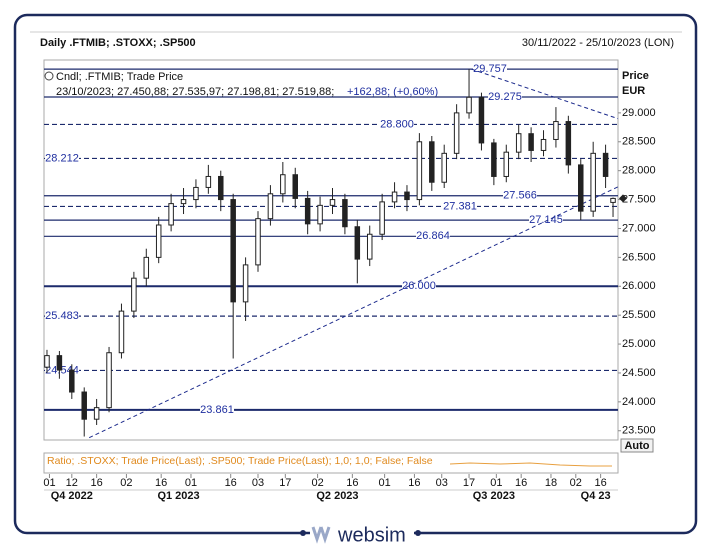 The height and width of the screenshot is (557, 711). I want to click on level-label: 25.483, so click(62, 316).